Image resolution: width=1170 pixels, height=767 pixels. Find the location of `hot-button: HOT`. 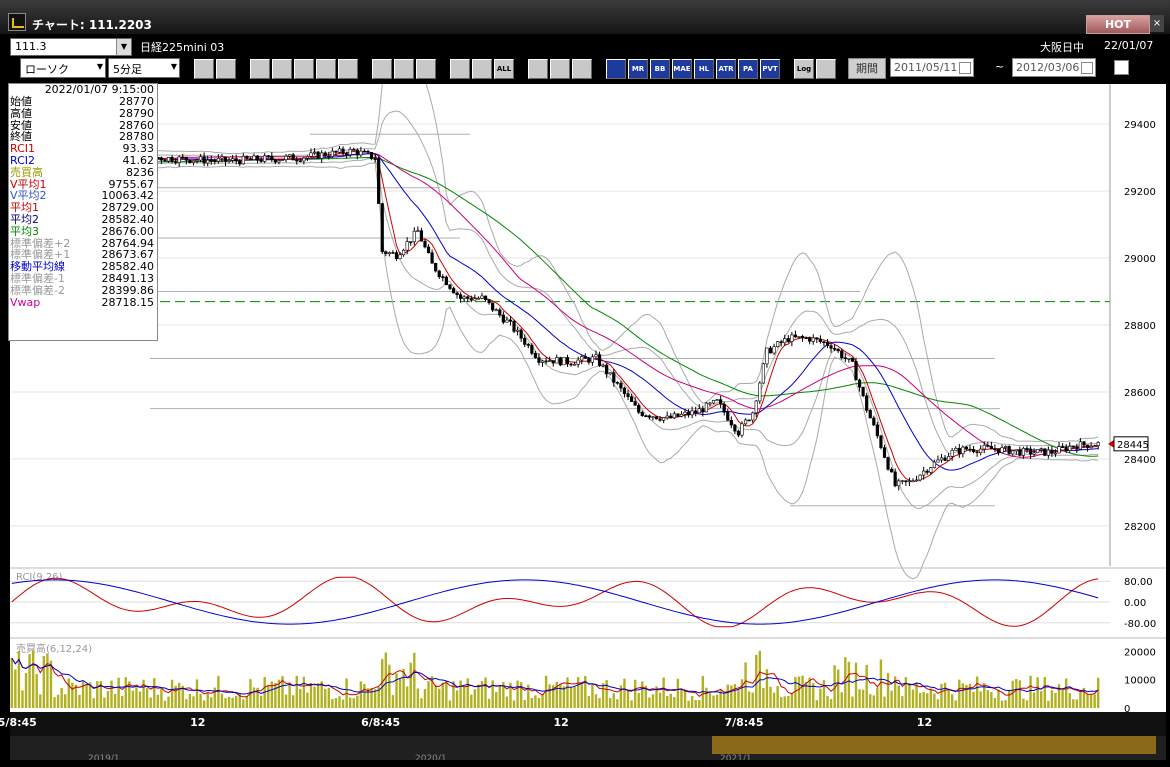

hot-button: HOT is located at coordinates (1118, 24).